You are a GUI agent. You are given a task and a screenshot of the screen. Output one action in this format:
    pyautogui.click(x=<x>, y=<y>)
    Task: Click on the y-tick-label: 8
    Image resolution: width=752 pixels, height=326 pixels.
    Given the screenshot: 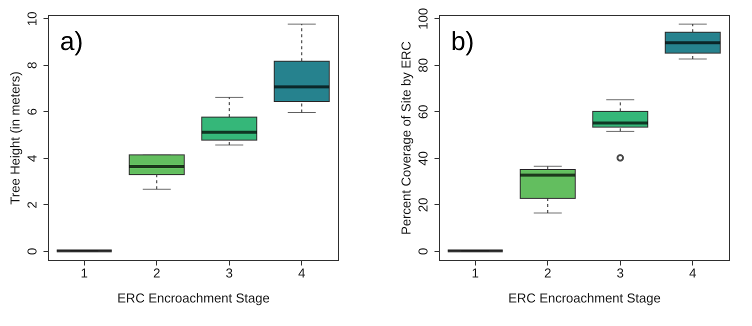 What is the action you would take?
    pyautogui.click(x=32, y=65)
    